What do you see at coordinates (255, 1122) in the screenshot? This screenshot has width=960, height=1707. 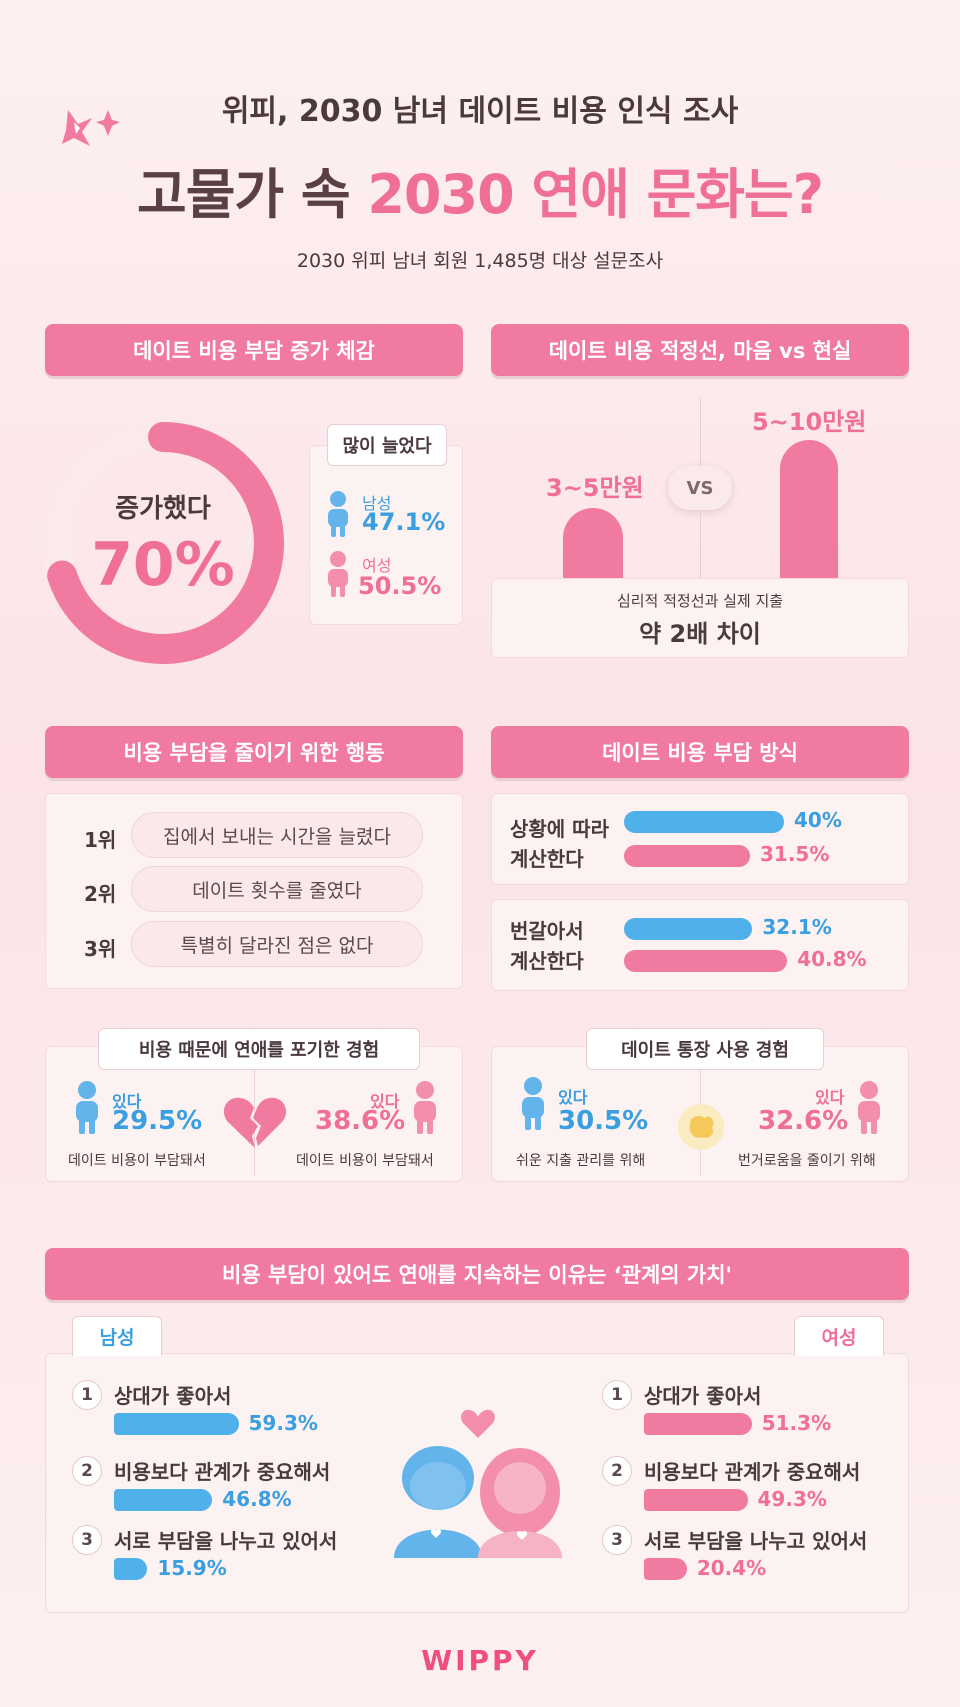 I see `broken-heart-icon` at bounding box center [255, 1122].